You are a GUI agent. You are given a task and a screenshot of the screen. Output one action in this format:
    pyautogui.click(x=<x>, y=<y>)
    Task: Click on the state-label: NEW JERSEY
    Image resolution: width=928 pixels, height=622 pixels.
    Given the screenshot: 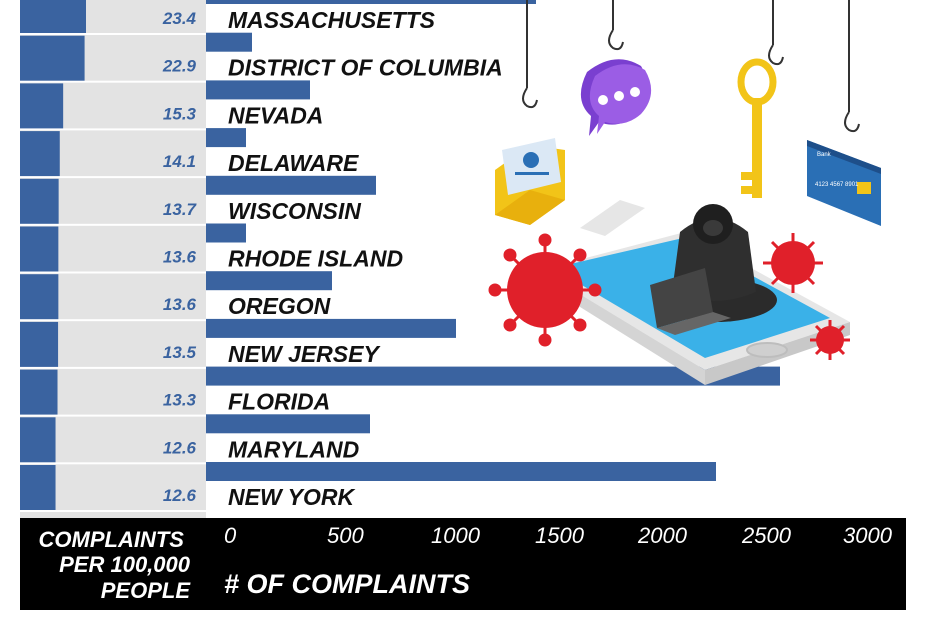 What is the action you would take?
    pyautogui.click(x=304, y=354)
    